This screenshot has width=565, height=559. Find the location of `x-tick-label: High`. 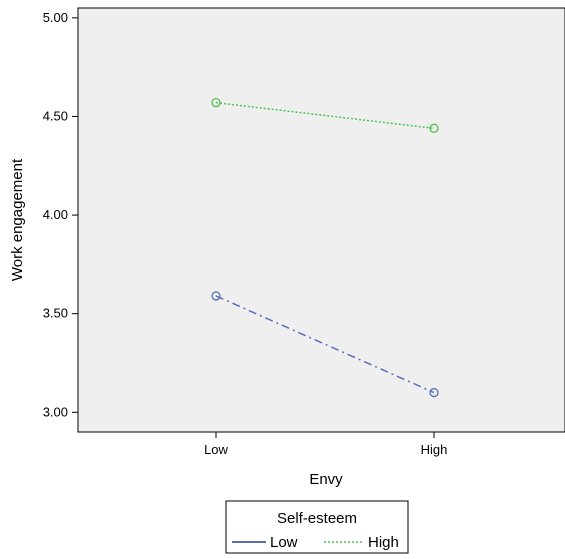

x-tick-label: High is located at coordinates (434, 449).